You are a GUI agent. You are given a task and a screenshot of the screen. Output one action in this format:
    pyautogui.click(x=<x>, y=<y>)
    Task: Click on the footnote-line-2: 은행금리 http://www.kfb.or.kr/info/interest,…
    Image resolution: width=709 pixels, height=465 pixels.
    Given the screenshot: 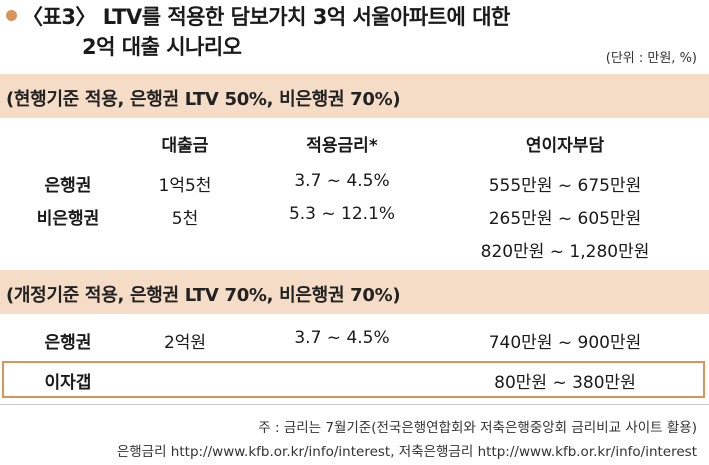 What is the action you would take?
    pyautogui.click(x=406, y=452)
    